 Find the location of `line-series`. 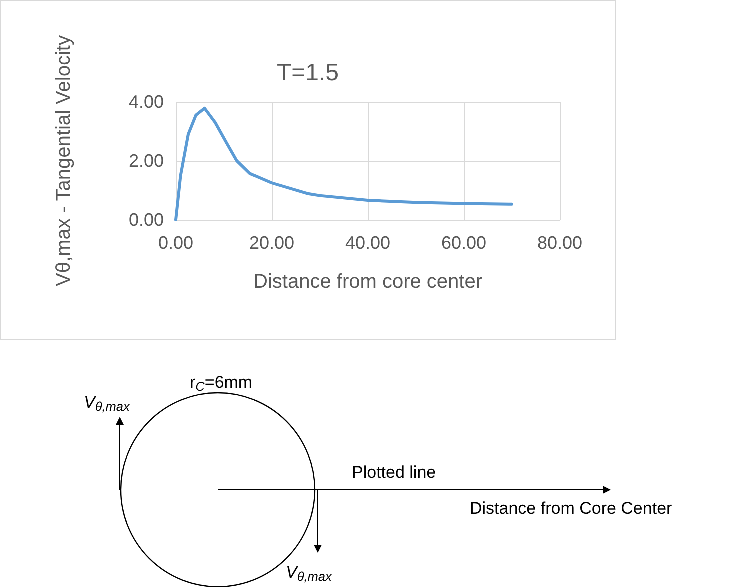

line-series is located at coordinates (344, 164).